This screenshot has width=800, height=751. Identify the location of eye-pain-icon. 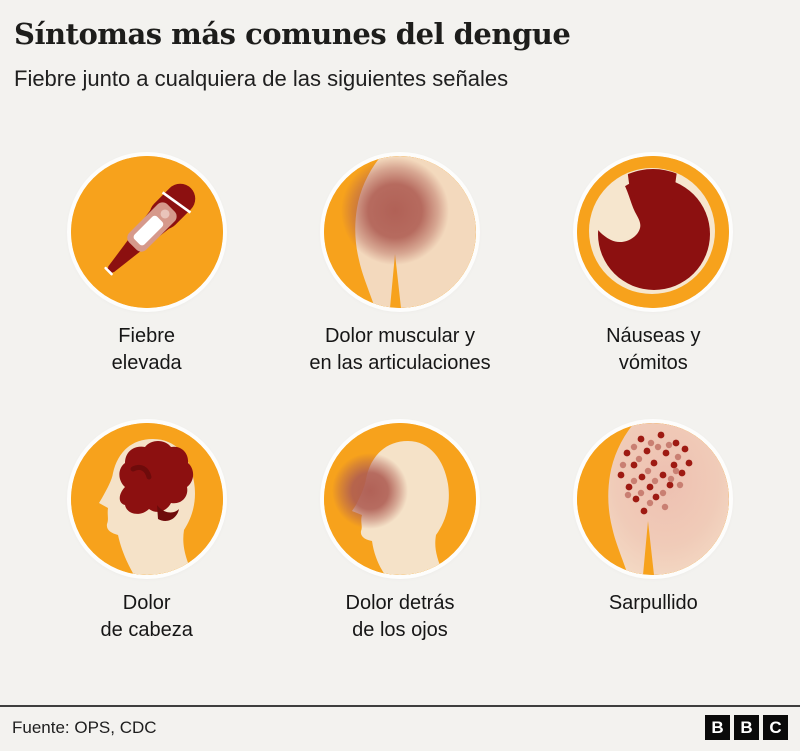
(399, 499).